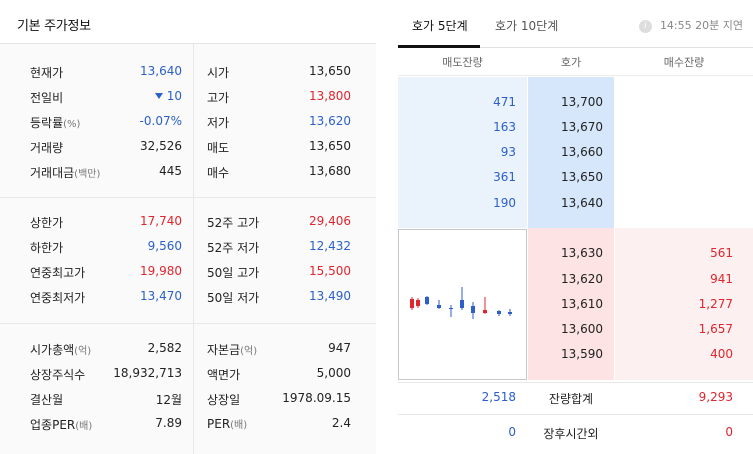  I want to click on col-price: 호가, so click(571, 62).